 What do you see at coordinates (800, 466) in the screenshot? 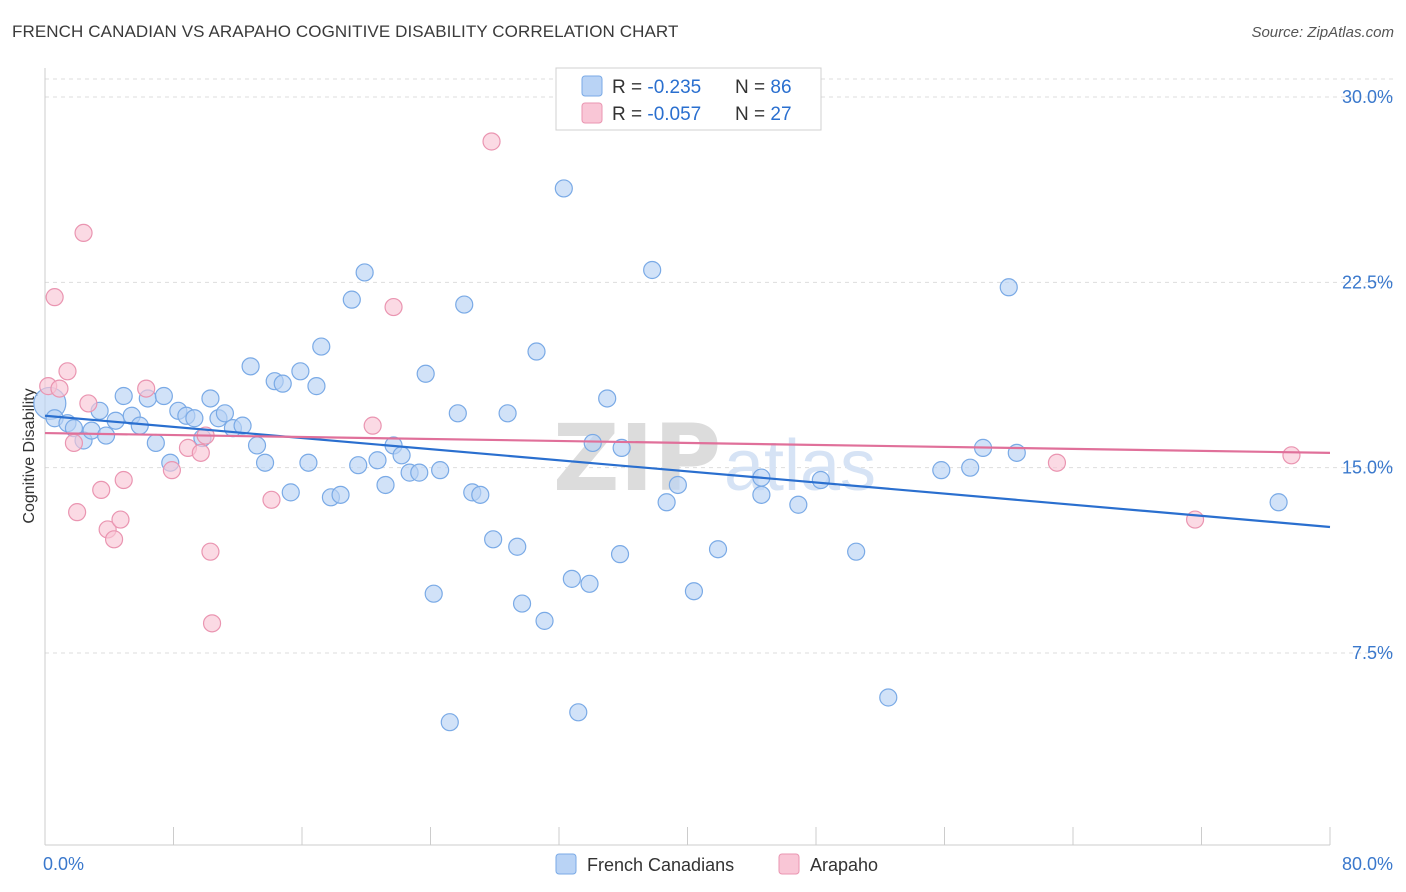
I see `watermark-atlas: atlas` at bounding box center [800, 466].